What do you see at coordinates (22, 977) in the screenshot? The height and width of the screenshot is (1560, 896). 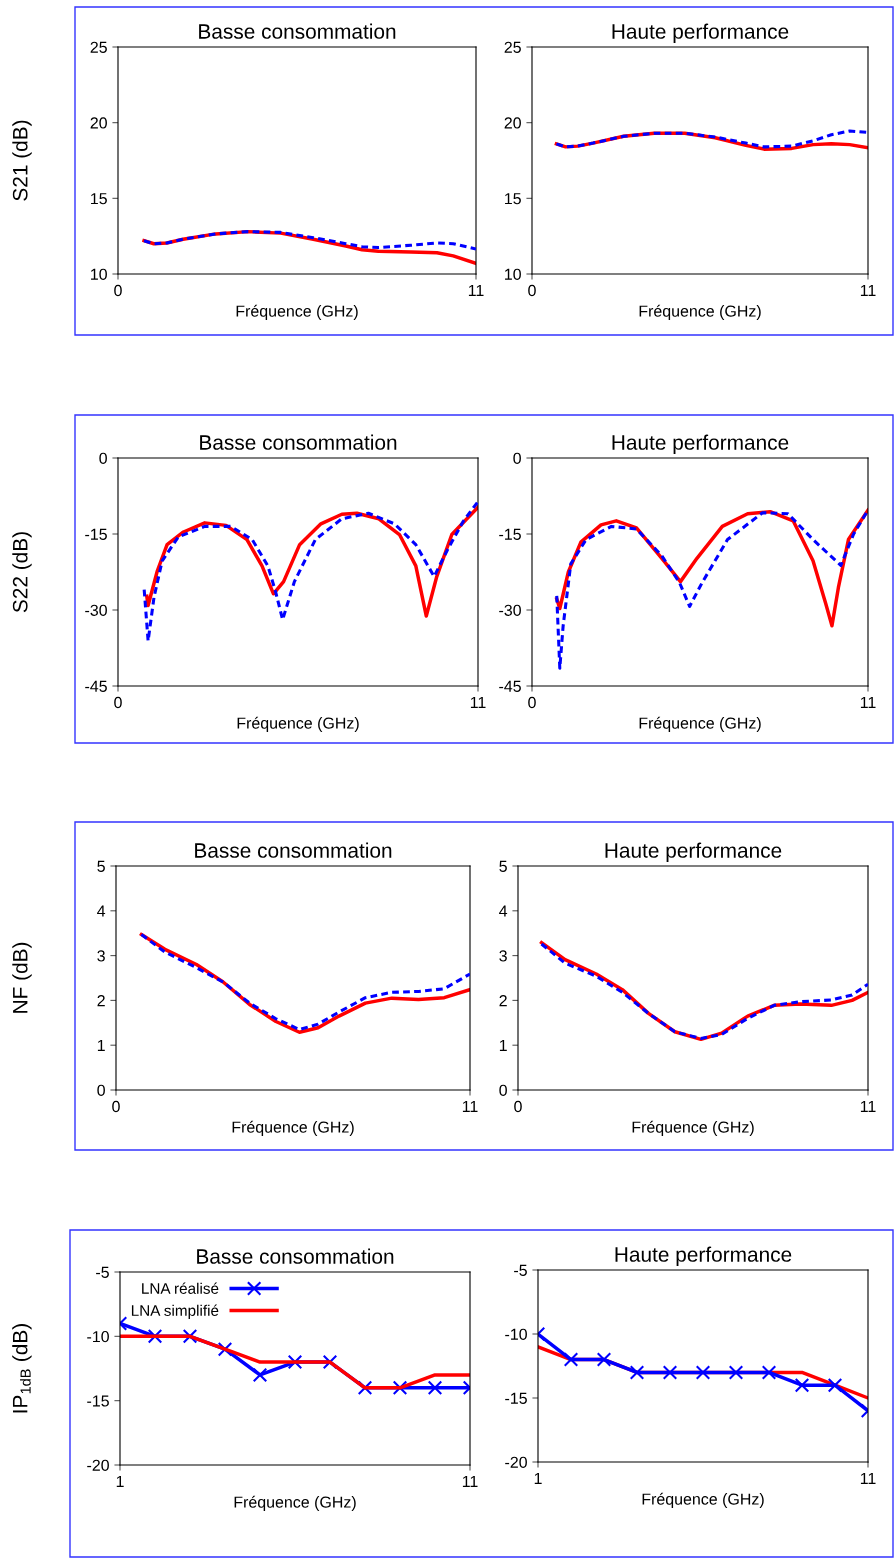 I see `y-axis-title: NF (dB)` at bounding box center [22, 977].